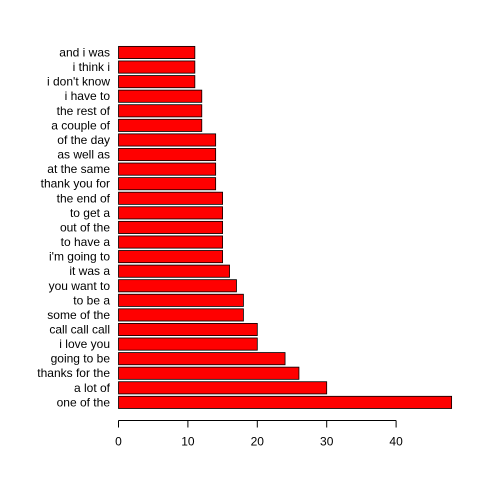 The width and height of the screenshot is (480, 480). I want to click on category-label: thanks for the, so click(73, 373).